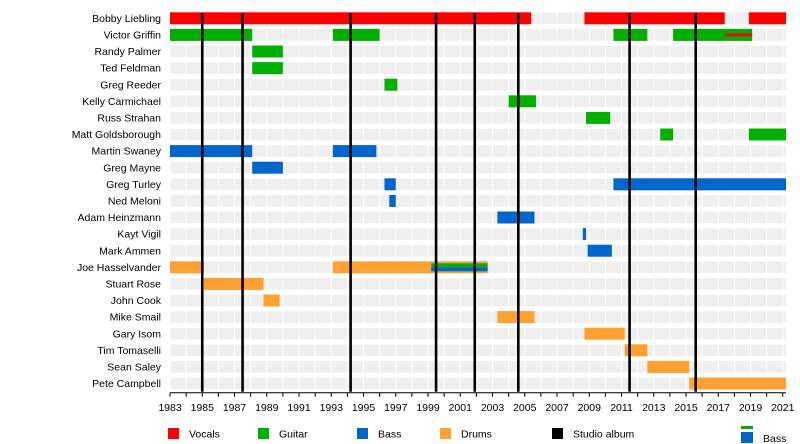 The height and width of the screenshot is (444, 800). I want to click on member-label: Greg Mayne, so click(132, 168).